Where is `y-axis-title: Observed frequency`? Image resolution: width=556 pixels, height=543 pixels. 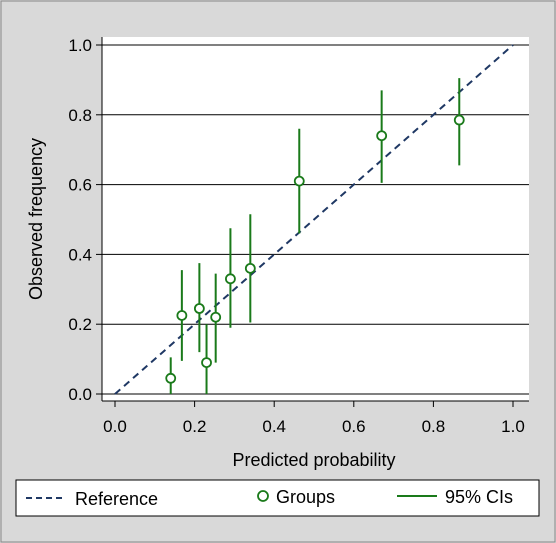 y-axis-title: Observed frequency is located at coordinates (36, 219).